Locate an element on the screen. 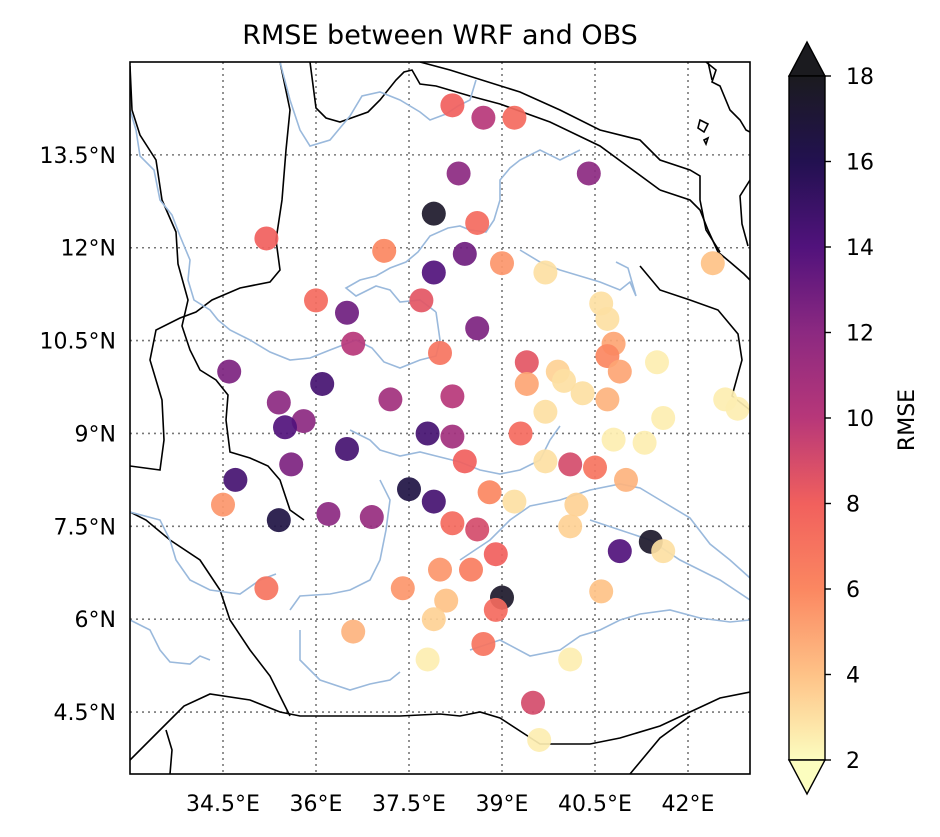 The image size is (940, 837). x-tick-label: 34.5°E is located at coordinates (223, 804).